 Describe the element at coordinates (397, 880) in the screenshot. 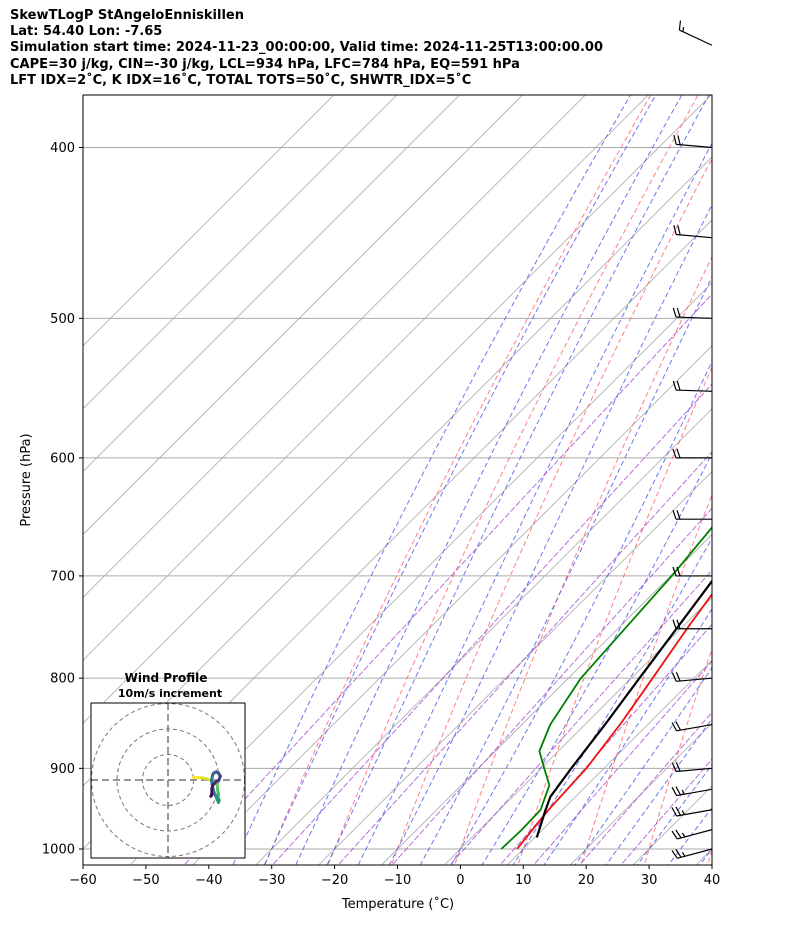

I see `x-tick-label: −10` at that location.